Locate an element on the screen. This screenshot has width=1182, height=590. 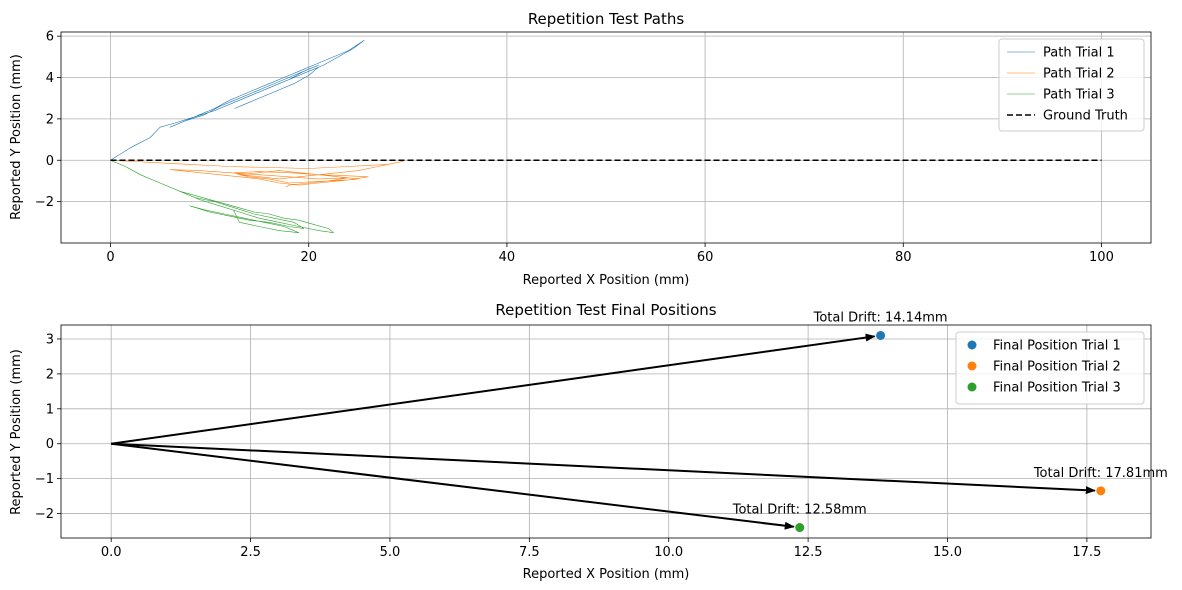
legend-label: Final Position Trial 3 is located at coordinates (1057, 388).